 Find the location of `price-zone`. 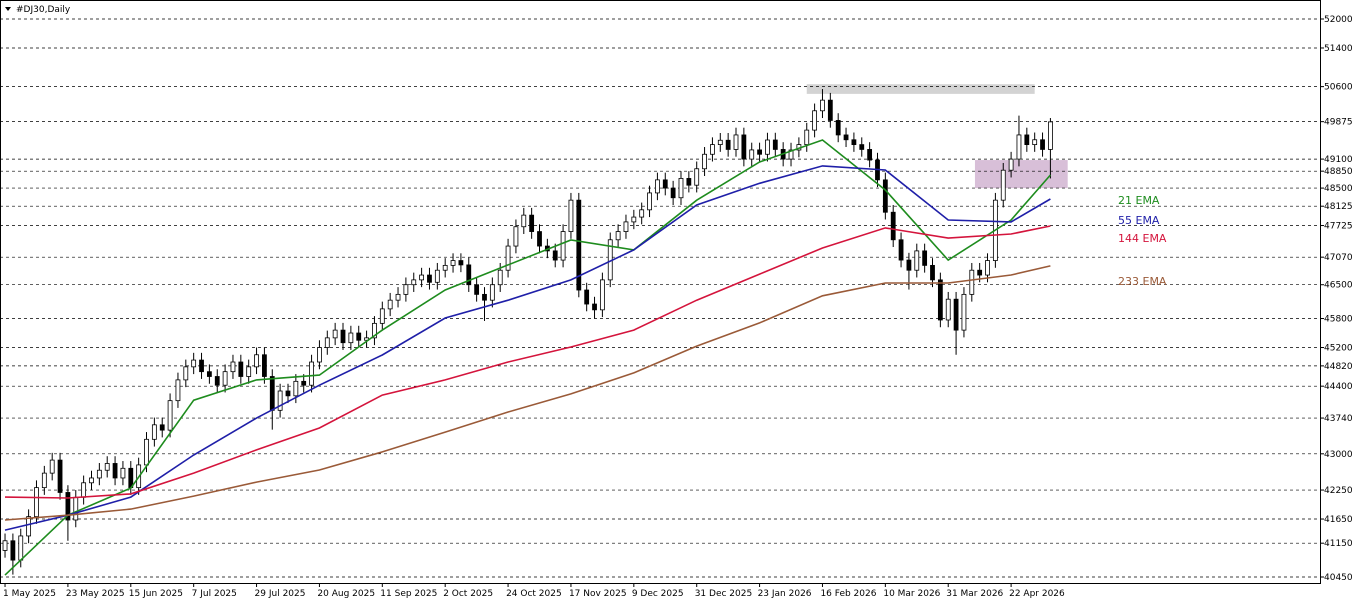

price-zone is located at coordinates (1021, 174).